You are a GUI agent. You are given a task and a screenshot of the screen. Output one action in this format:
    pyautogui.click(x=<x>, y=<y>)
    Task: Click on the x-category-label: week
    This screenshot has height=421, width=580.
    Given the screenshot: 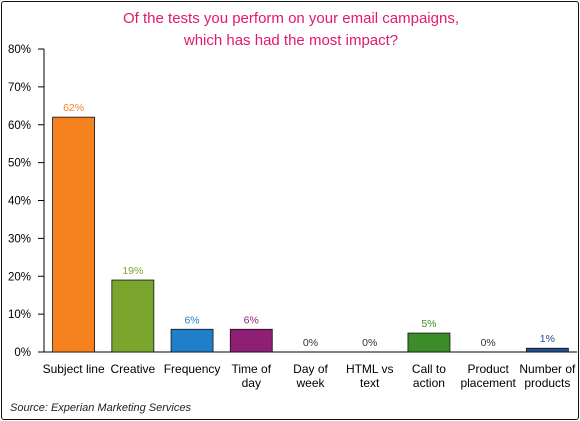 What is the action you would take?
    pyautogui.click(x=310, y=383)
    